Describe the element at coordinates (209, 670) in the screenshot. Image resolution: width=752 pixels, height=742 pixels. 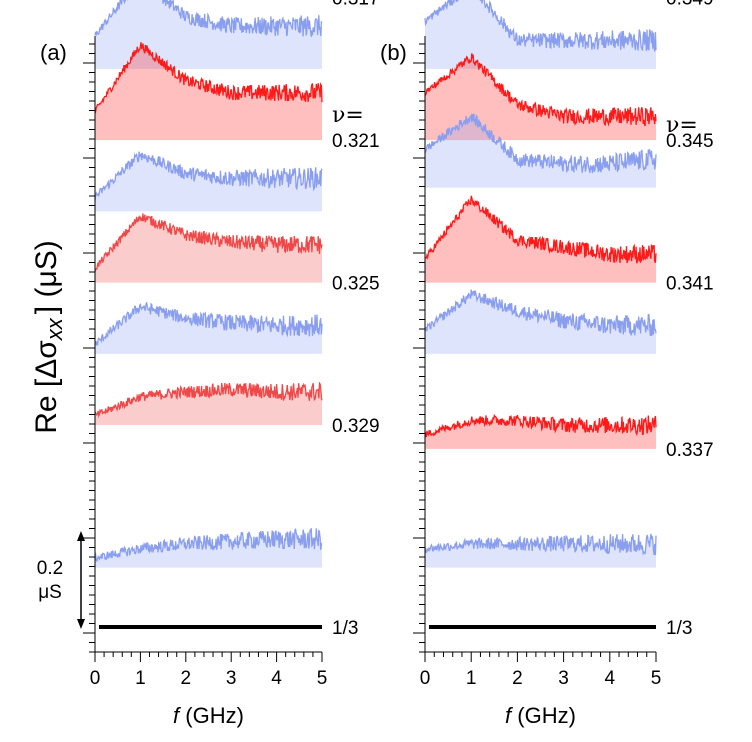
I see `panel-a-x-ticks: 0 1 2 3 4 5` at that location.